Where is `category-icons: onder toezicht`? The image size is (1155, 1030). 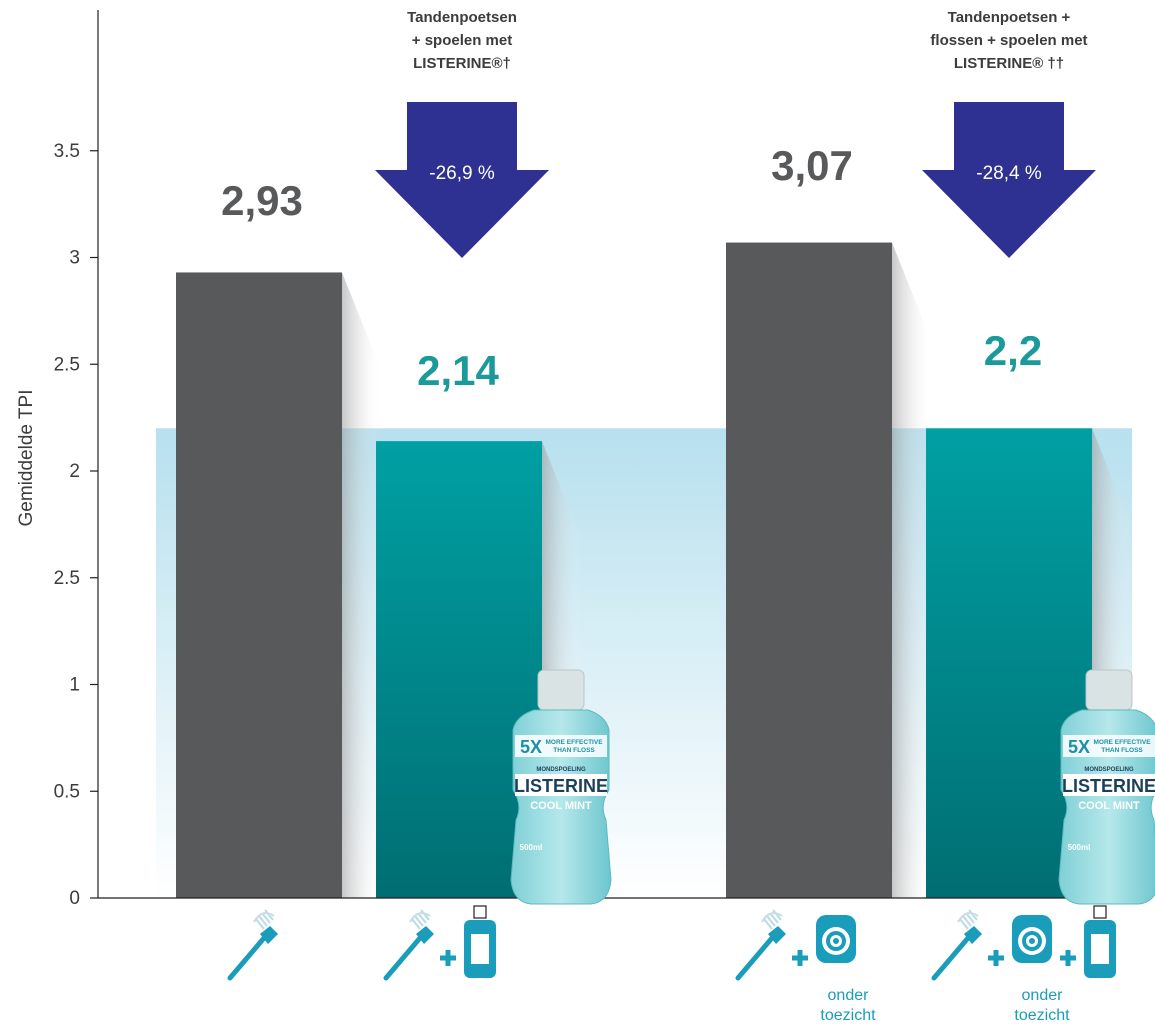 category-icons: onder toezicht is located at coordinates (805, 966).